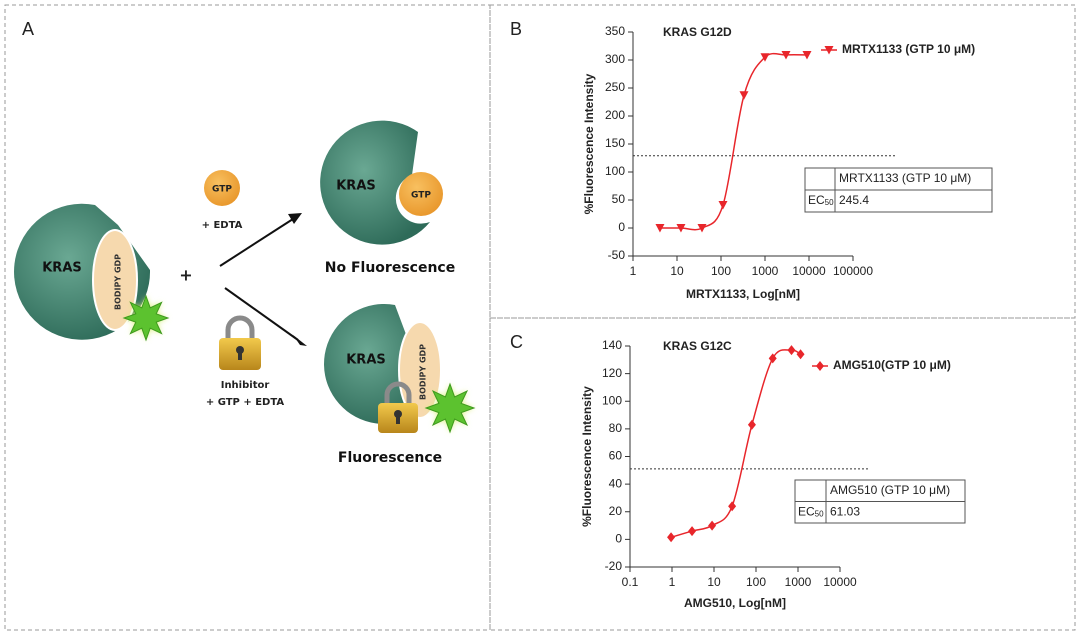 The height and width of the screenshot is (634, 1080). Describe the element at coordinates (516, 29) in the screenshot. I see `panel-label: B` at that location.